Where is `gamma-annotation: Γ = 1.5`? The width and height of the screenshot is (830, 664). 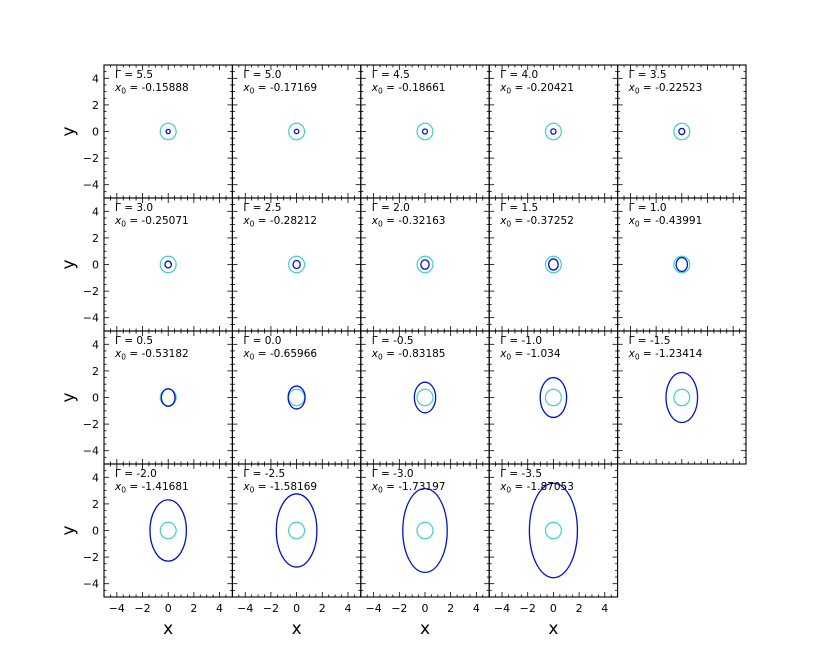 gamma-annotation: Γ = 1.5 is located at coordinates (519, 208).